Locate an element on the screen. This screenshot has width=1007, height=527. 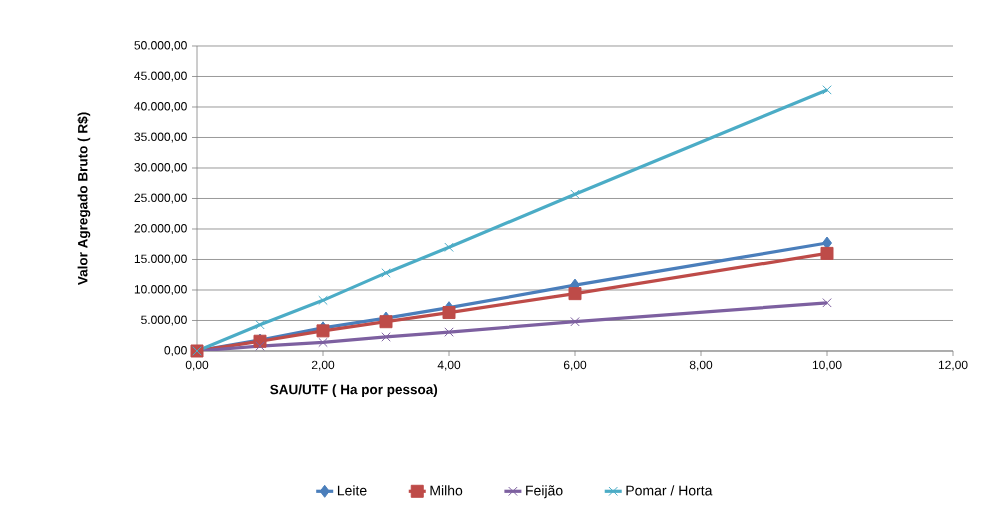
x-tick-label: 6,00 is located at coordinates (575, 365).